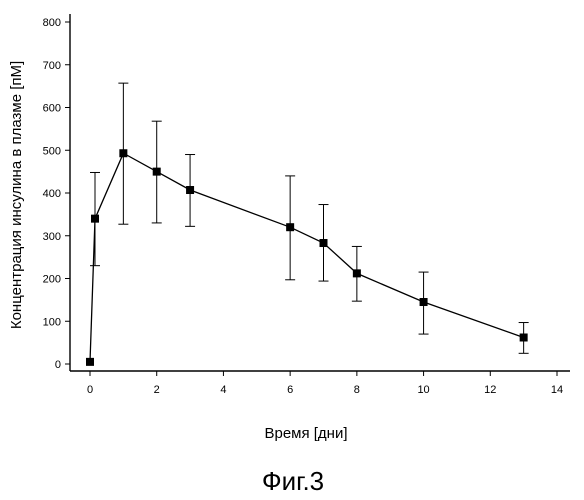  Describe the element at coordinates (423, 390) in the screenshot. I see `x-tick-label: 10` at that location.